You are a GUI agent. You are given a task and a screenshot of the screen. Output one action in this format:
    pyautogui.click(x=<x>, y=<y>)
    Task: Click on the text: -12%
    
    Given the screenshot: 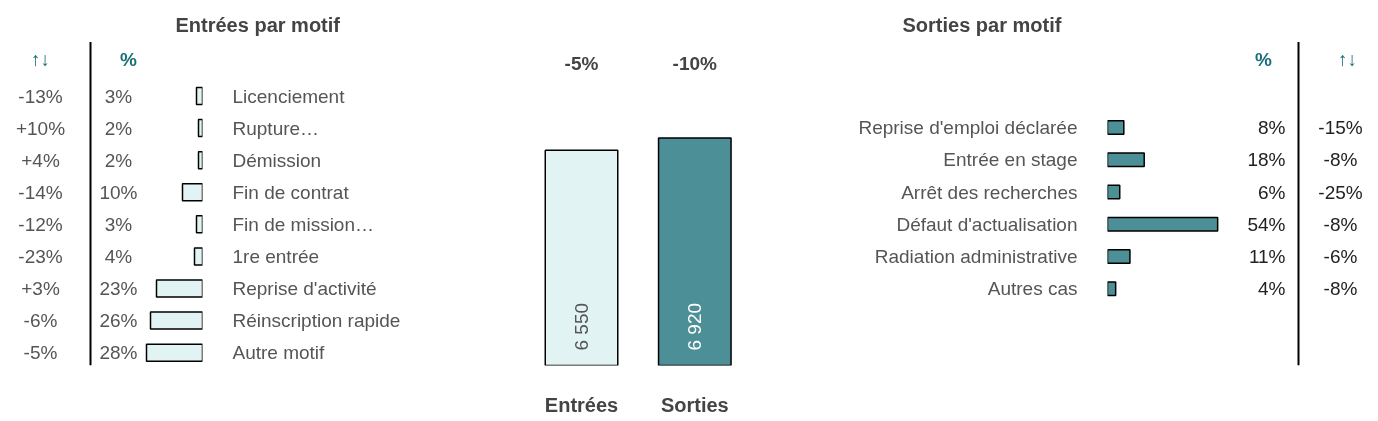 What is the action you would take?
    pyautogui.click(x=40, y=224)
    